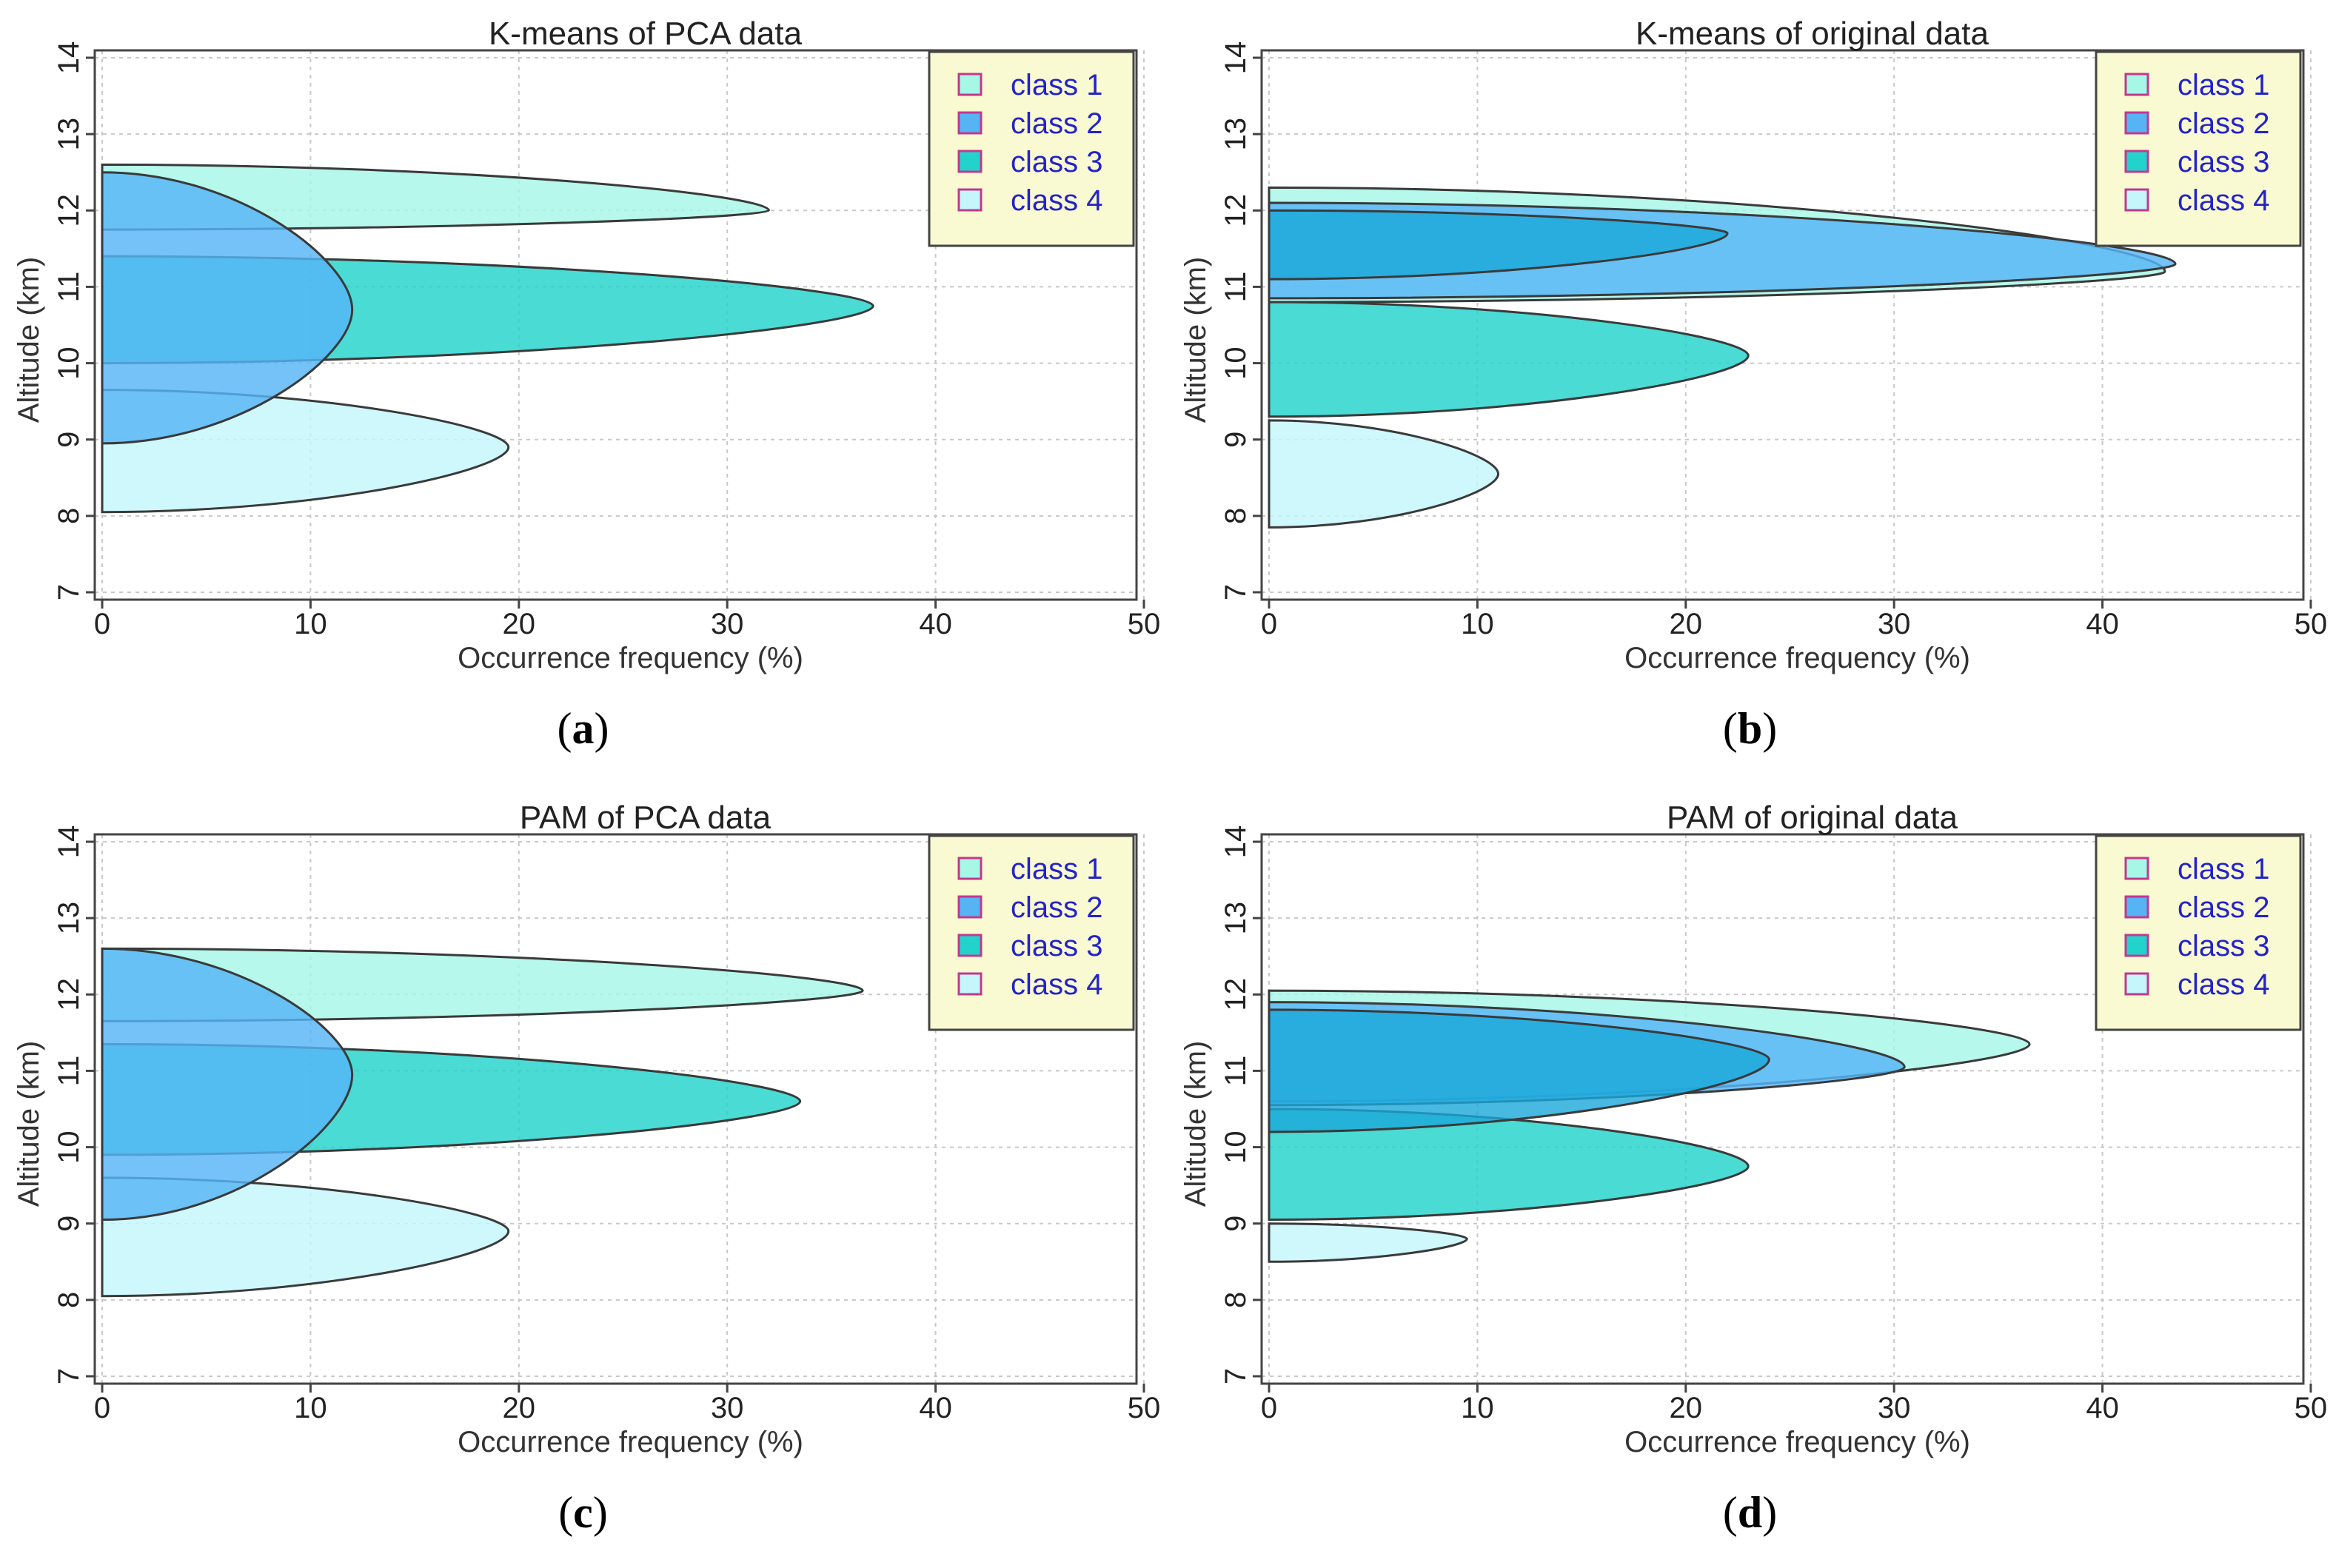 The image size is (2333, 1568). What do you see at coordinates (435, 197) in the screenshot?
I see `series-class-1-lobe` at bounding box center [435, 197].